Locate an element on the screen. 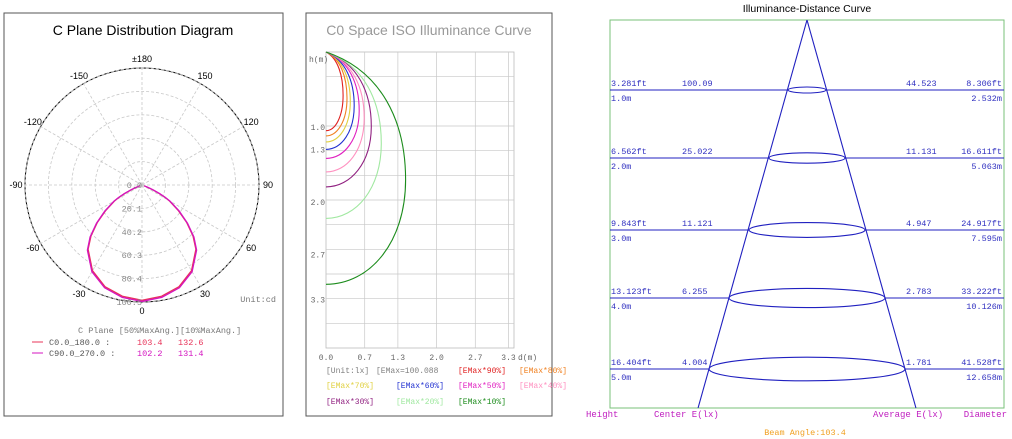  idc-cone-right is located at coordinates (861, 214).